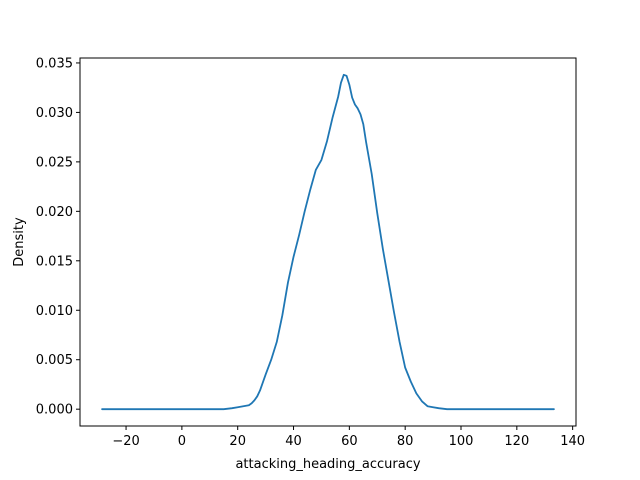  What do you see at coordinates (54, 162) in the screenshot?
I see `y-tick-label: 0.025` at bounding box center [54, 162].